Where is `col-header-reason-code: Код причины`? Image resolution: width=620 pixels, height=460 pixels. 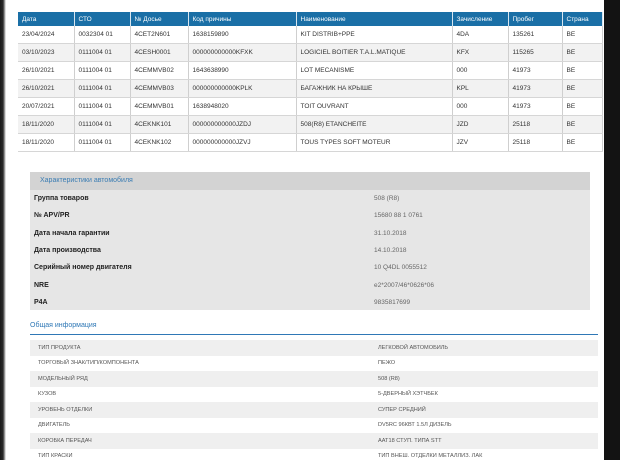
col-header-reason-code: Код причины is located at coordinates (242, 19).